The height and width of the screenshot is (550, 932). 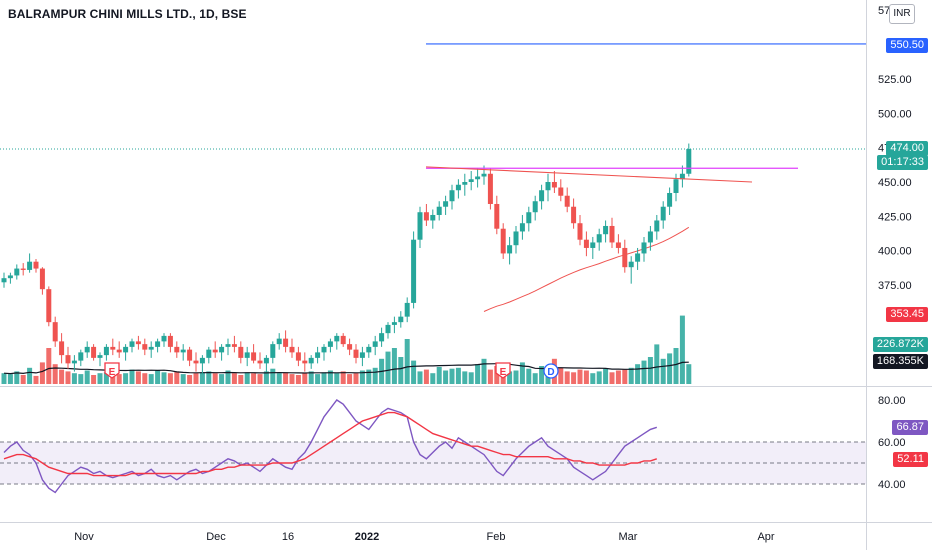 I want to click on event-glyph: E, so click(x=503, y=372).